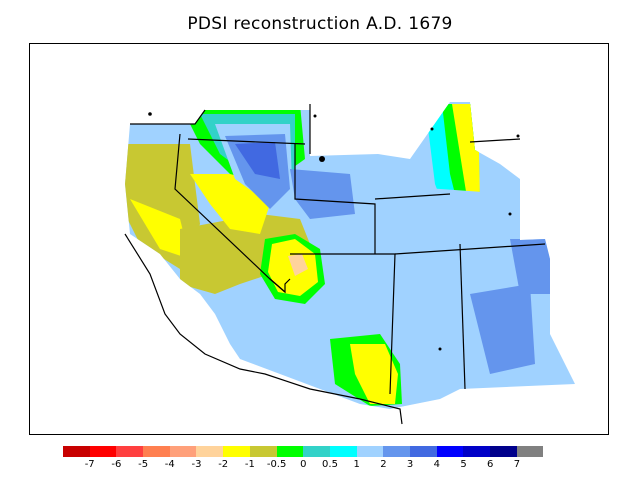 This screenshot has height=480, width=640. Describe the element at coordinates (330, 464) in the screenshot. I see `colorbar-label: 0.5` at that location.